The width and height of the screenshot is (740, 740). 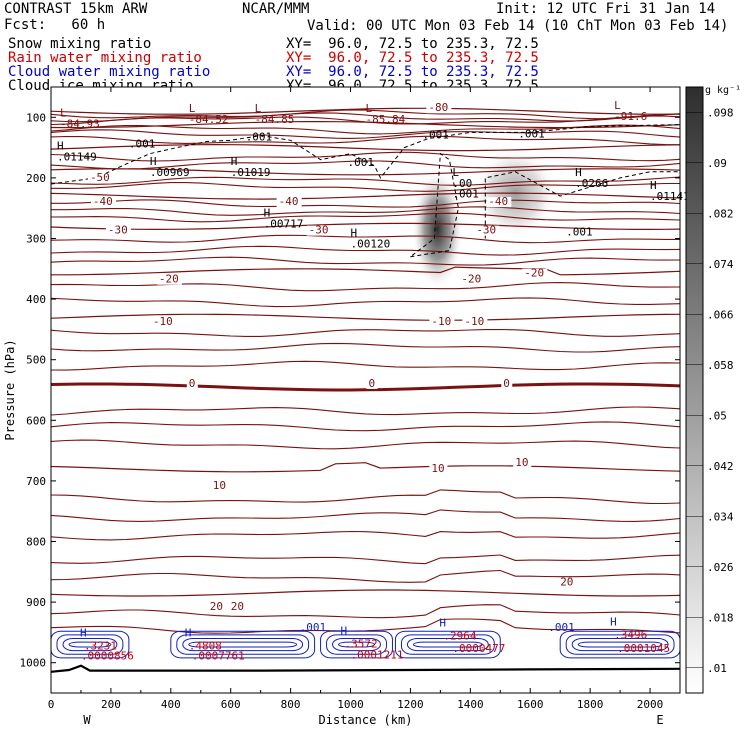 What do you see at coordinates (365, 668) in the screenshot?
I see `surface-line` at bounding box center [365, 668].